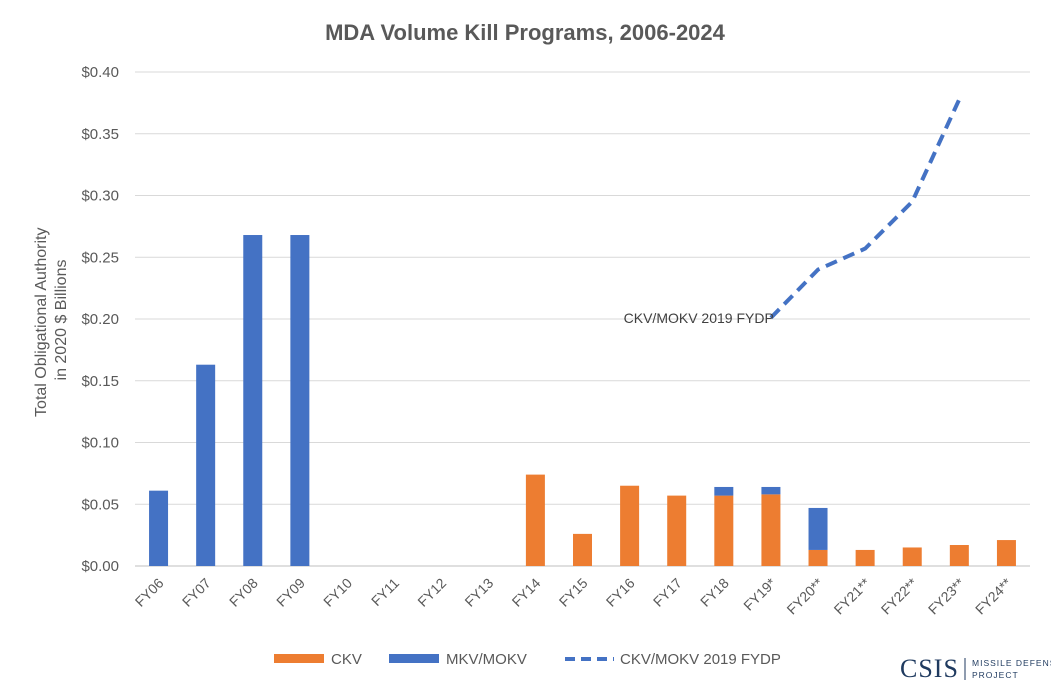  Describe the element at coordinates (525, 32) in the screenshot. I see `chart-title: MDA Volume Kill Programs, 2006-2024` at that location.